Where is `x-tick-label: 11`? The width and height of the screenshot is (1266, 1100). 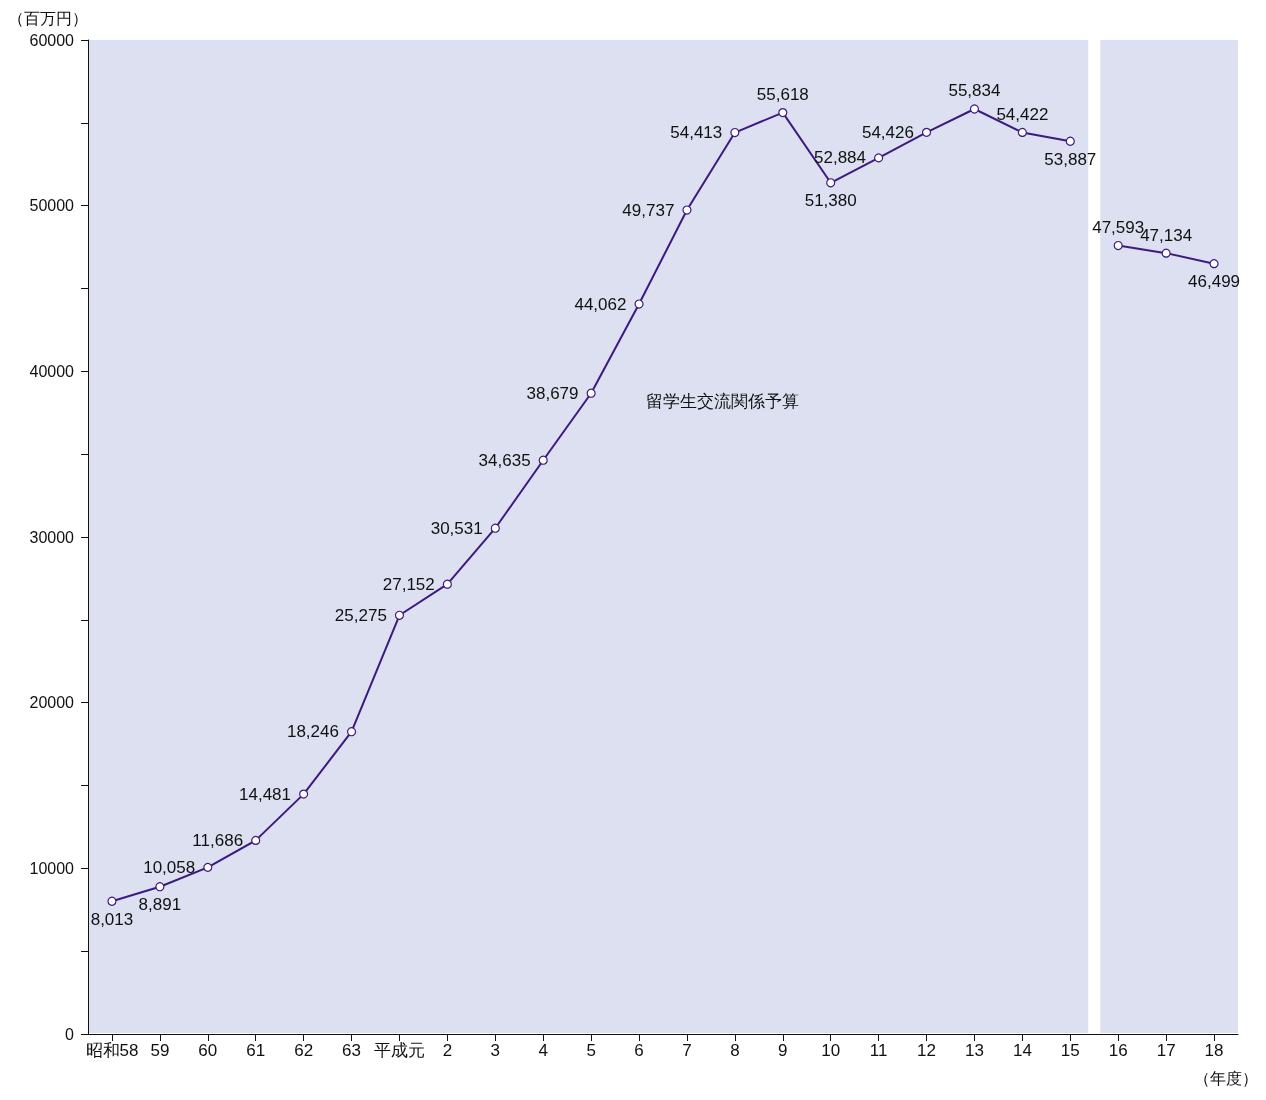
x-tick-label: 11 is located at coordinates (878, 1050).